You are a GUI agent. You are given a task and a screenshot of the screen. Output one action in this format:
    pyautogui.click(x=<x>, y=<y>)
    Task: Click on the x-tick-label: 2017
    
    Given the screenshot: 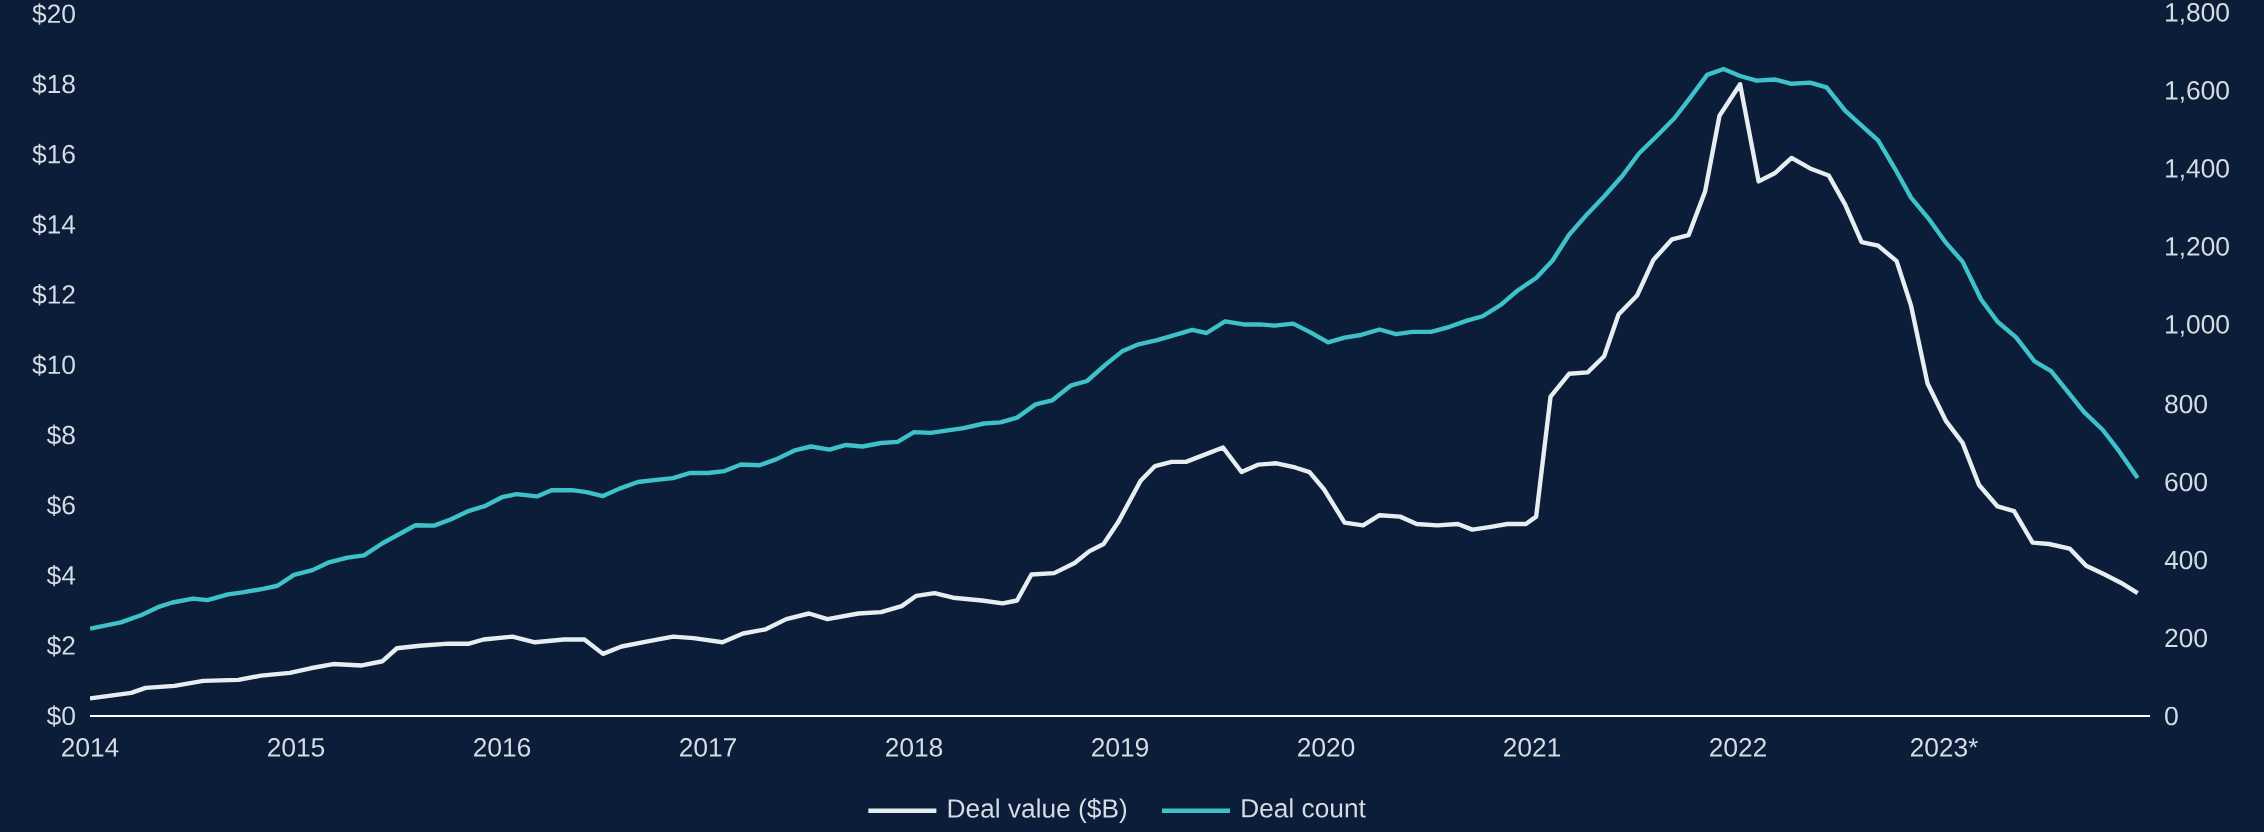 What is the action you would take?
    pyautogui.click(x=708, y=747)
    